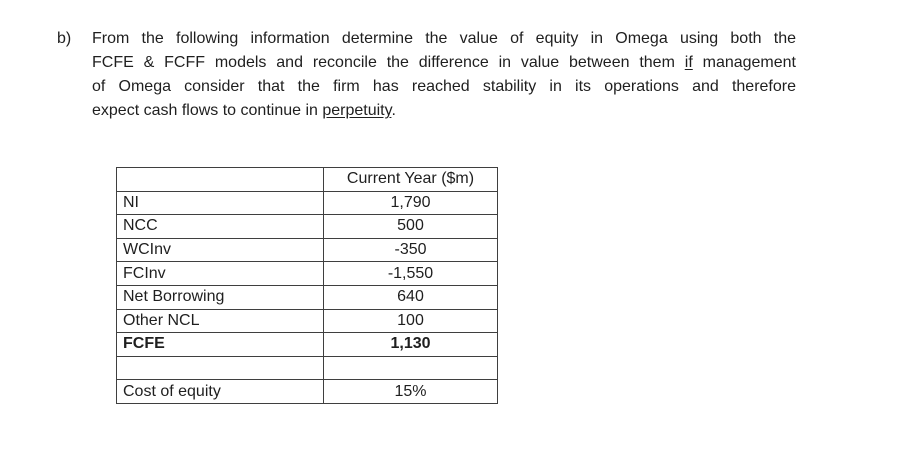 Image resolution: width=904 pixels, height=460 pixels. Describe the element at coordinates (688, 62) in the screenshot. I see `underlined-term-if: if` at that location.